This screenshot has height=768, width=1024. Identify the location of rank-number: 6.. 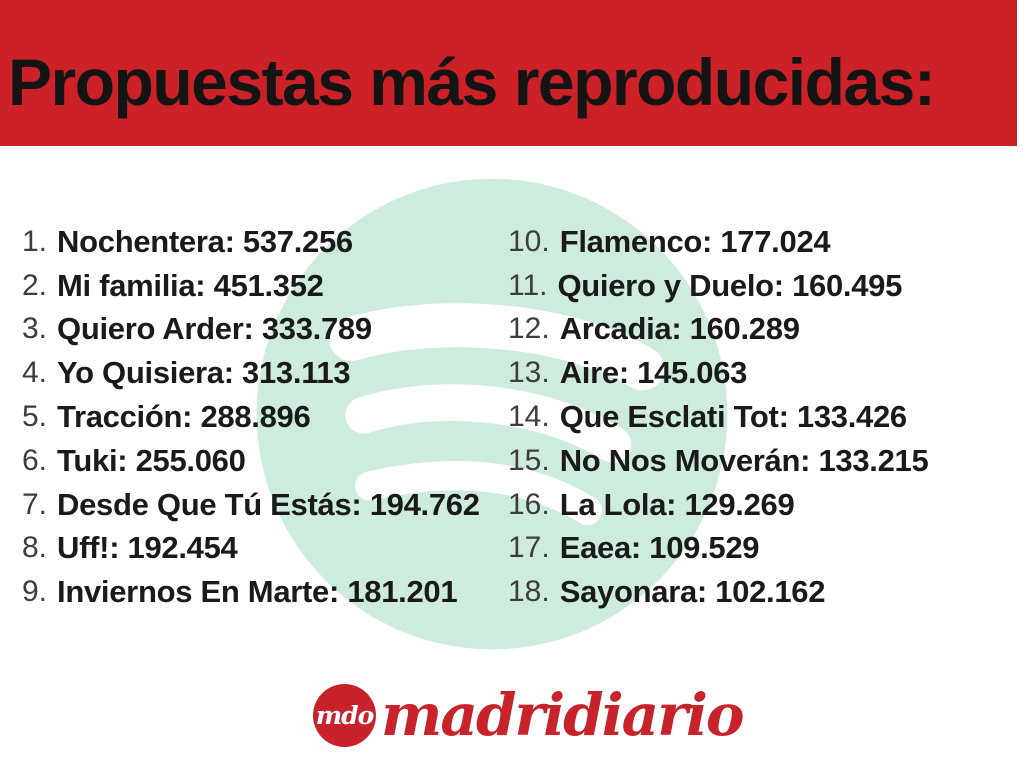
(35, 460).